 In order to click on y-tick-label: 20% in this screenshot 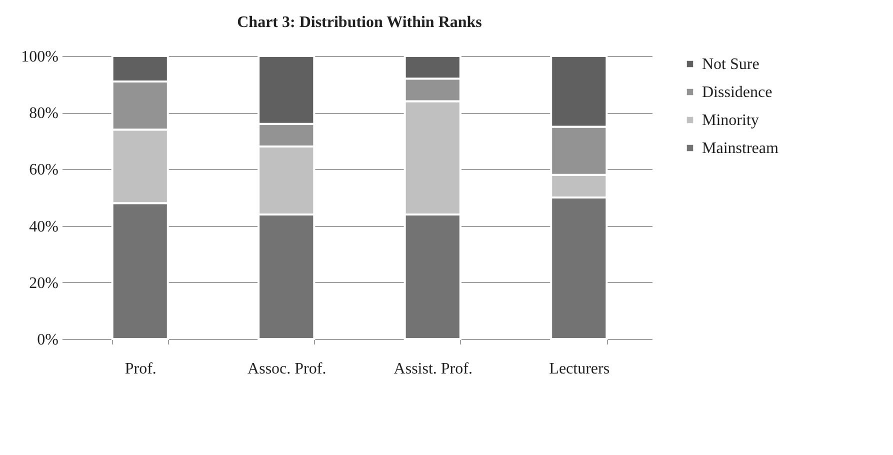, I will do `click(43, 283)`.